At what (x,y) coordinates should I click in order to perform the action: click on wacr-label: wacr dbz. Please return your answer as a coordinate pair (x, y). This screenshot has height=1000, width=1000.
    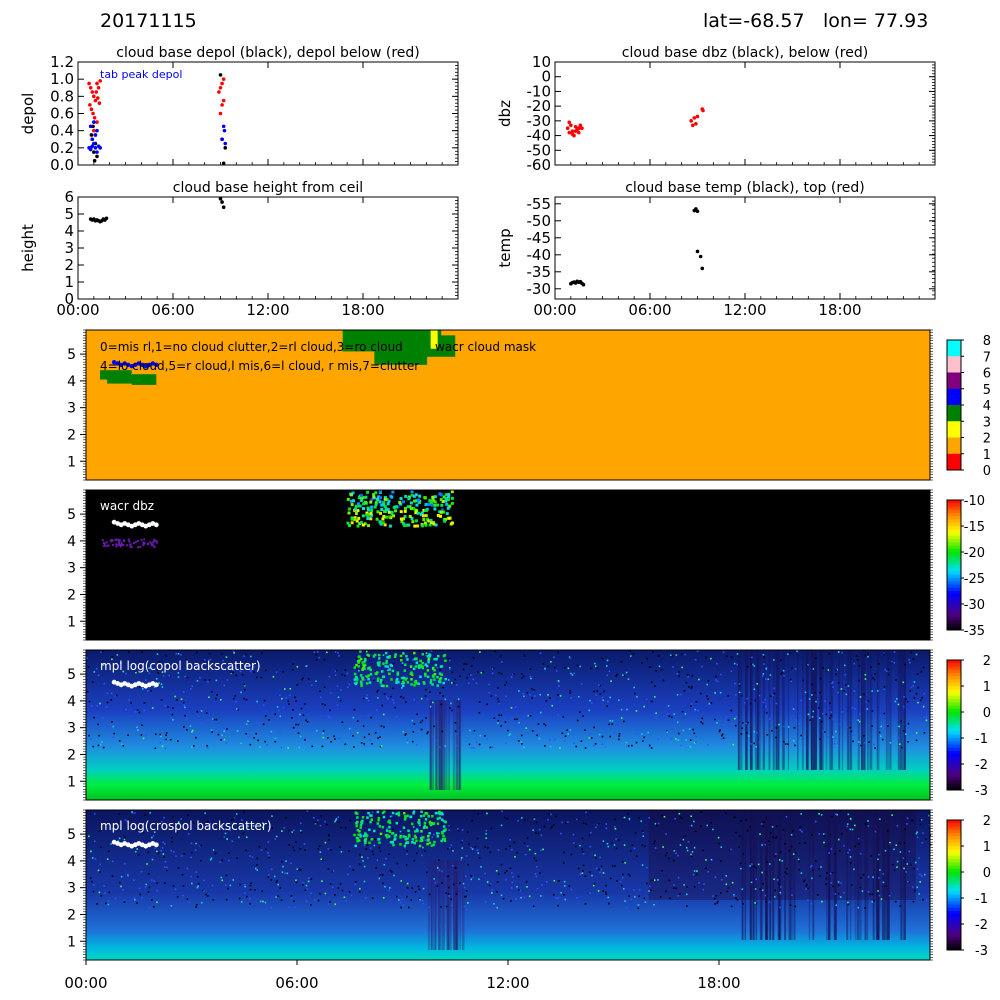
    Looking at the image, I should click on (127, 506).